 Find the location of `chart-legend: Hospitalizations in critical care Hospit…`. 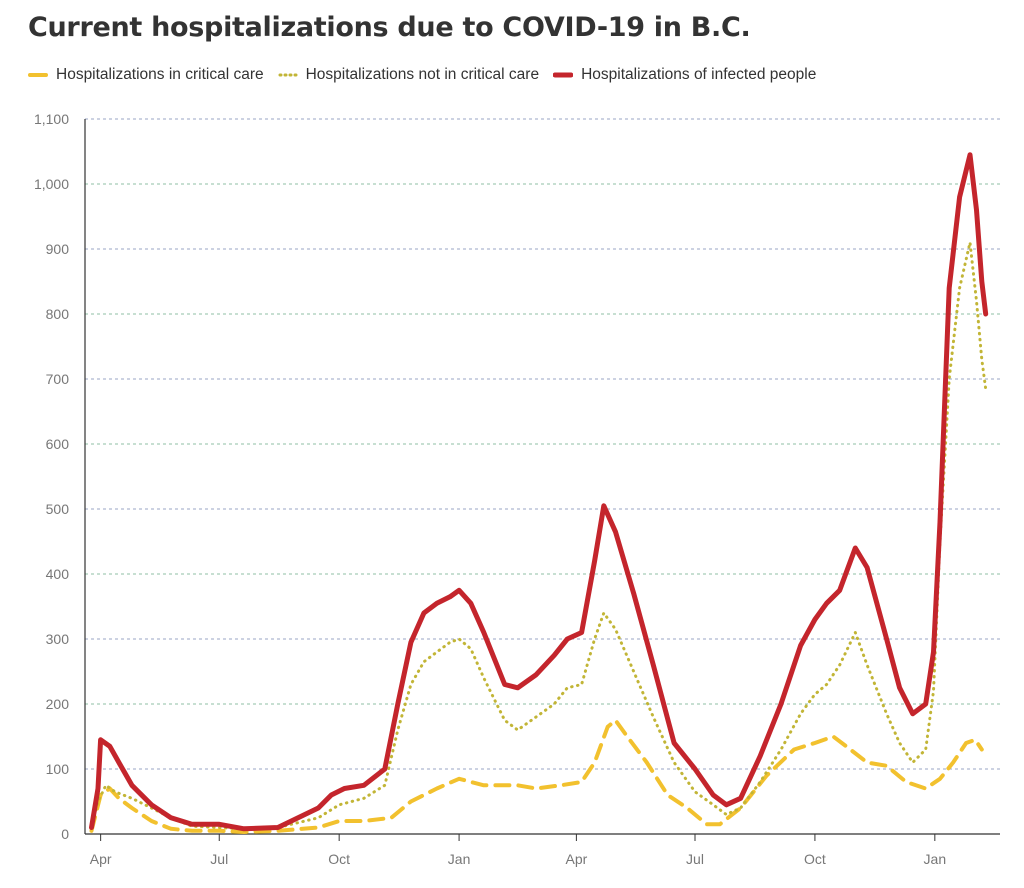

chart-legend: Hospitalizations in critical care Hospit… is located at coordinates (429, 75).